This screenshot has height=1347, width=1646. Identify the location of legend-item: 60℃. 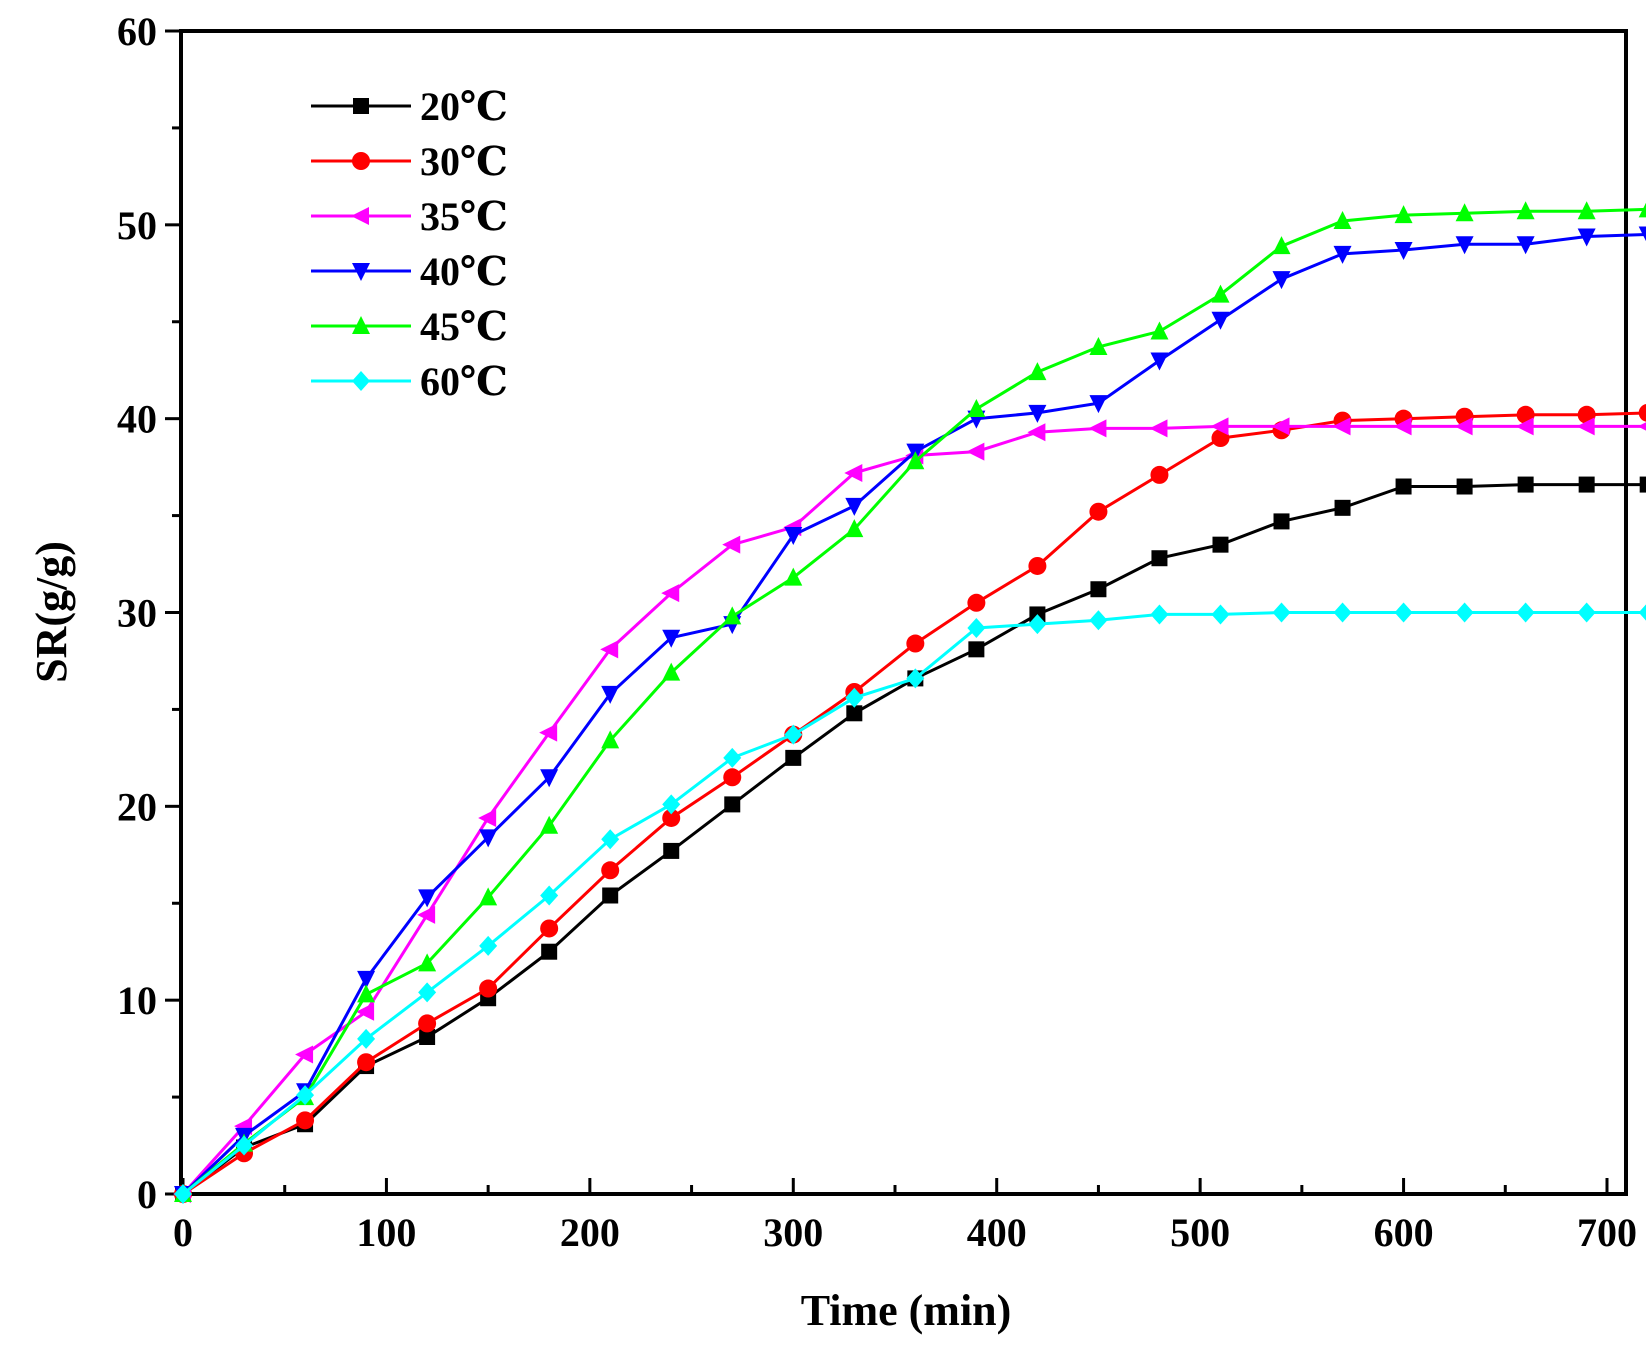
(409, 381).